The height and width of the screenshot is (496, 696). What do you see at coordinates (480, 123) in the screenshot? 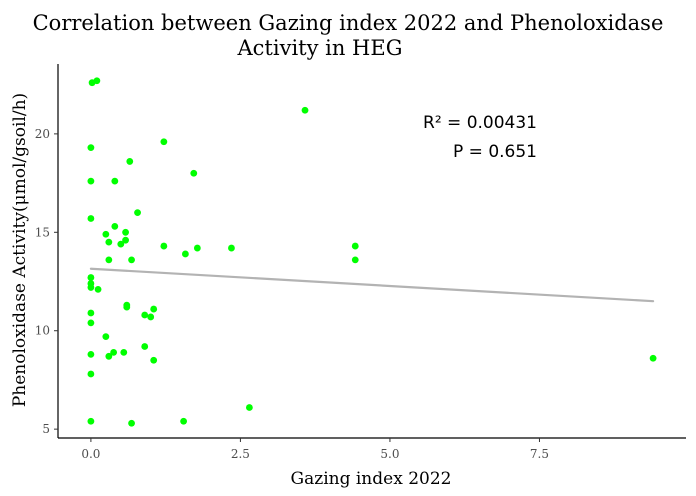
I see `r-squared-annotation: R² = 0.00431` at bounding box center [480, 123].